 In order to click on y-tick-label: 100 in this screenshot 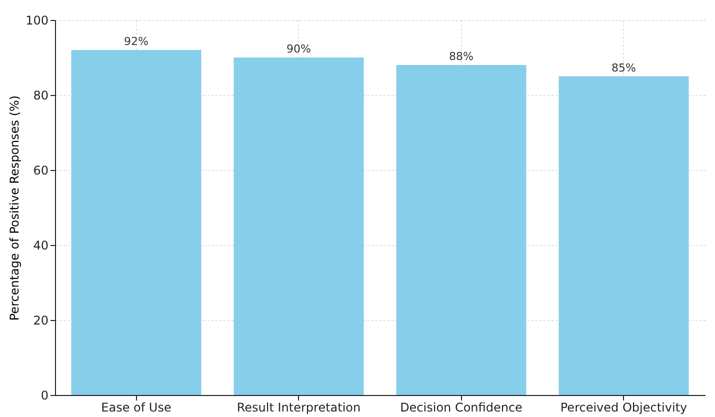, I will do `click(37, 21)`.